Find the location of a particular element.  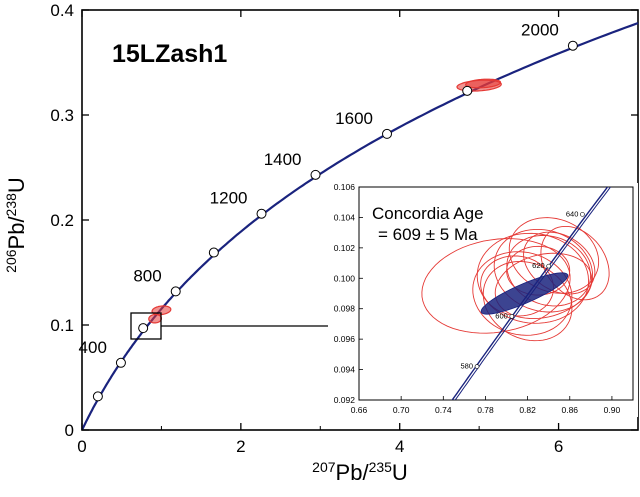

y-axis-label: 206Pb/238U is located at coordinates (16, 225).